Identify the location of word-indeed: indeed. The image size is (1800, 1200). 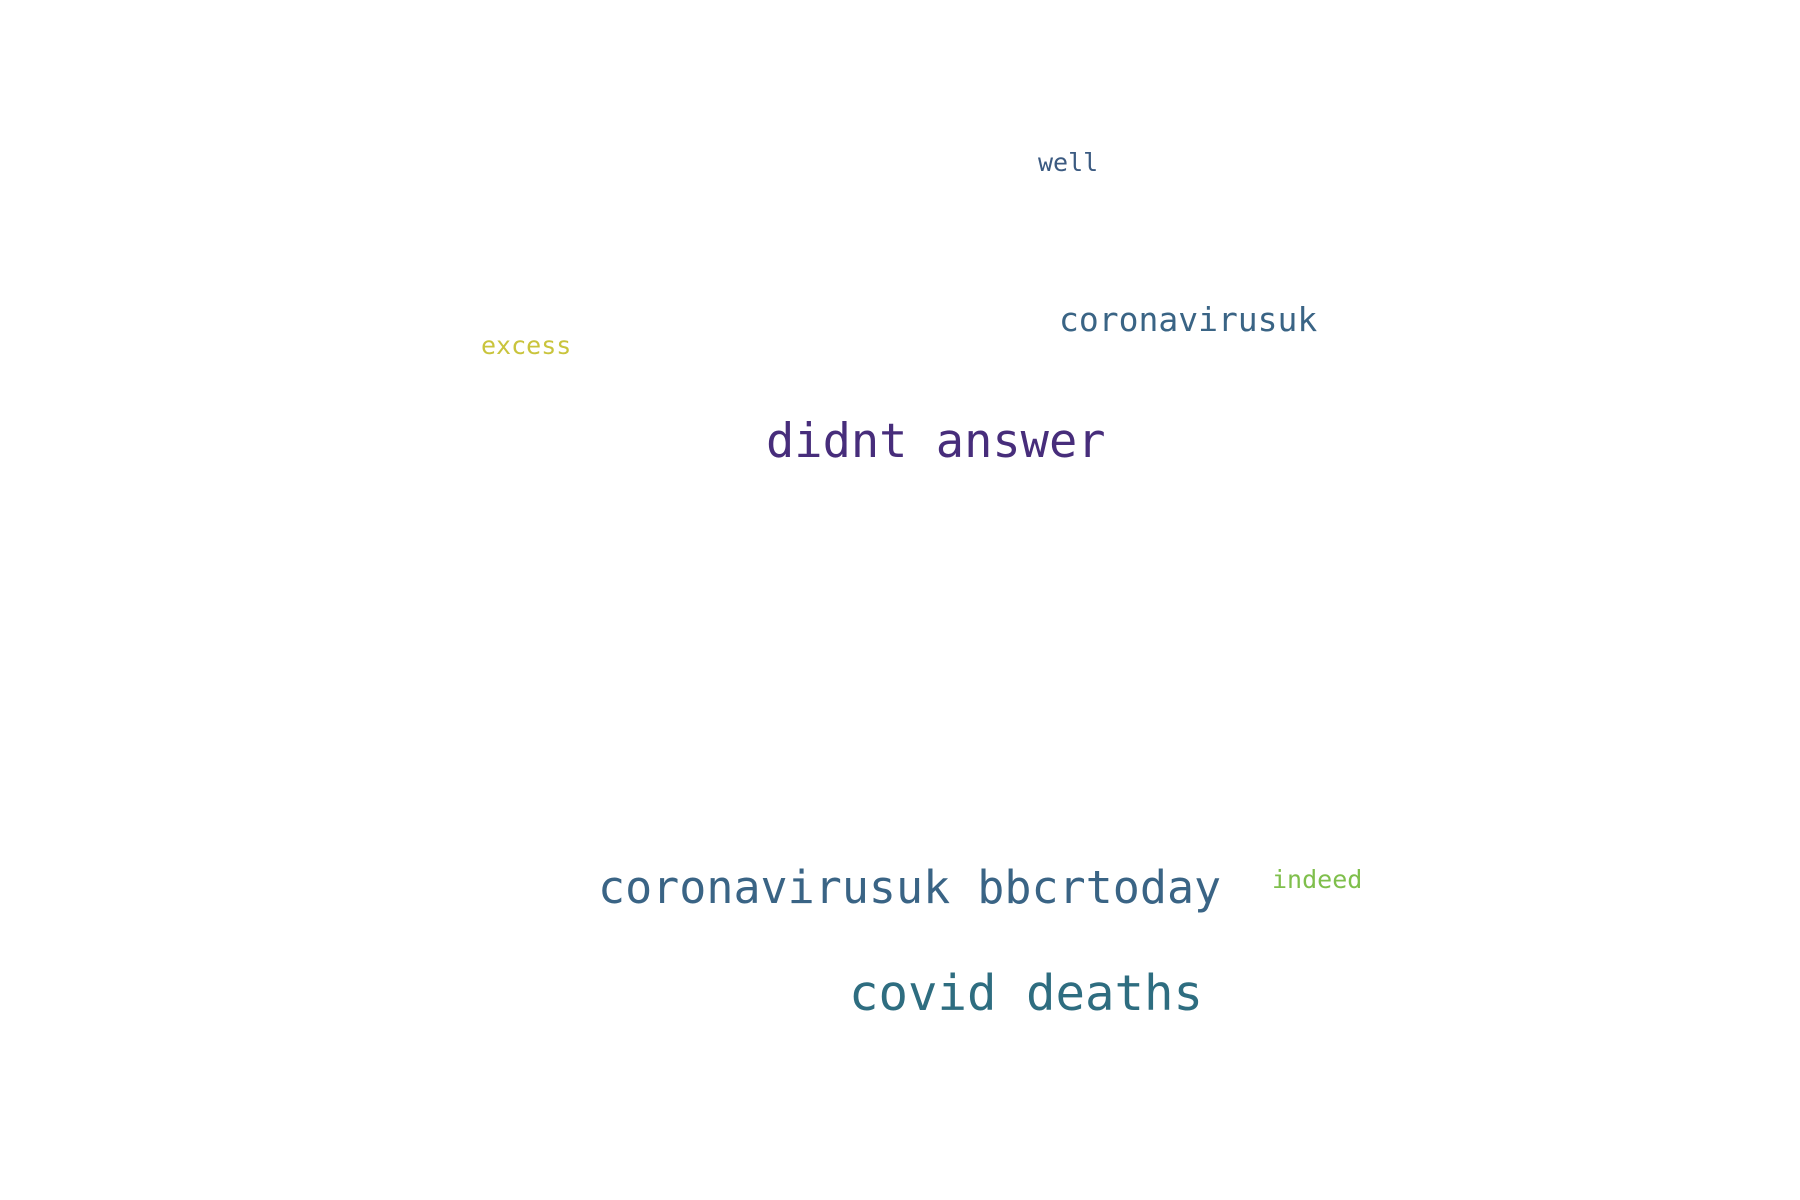
(1317, 879).